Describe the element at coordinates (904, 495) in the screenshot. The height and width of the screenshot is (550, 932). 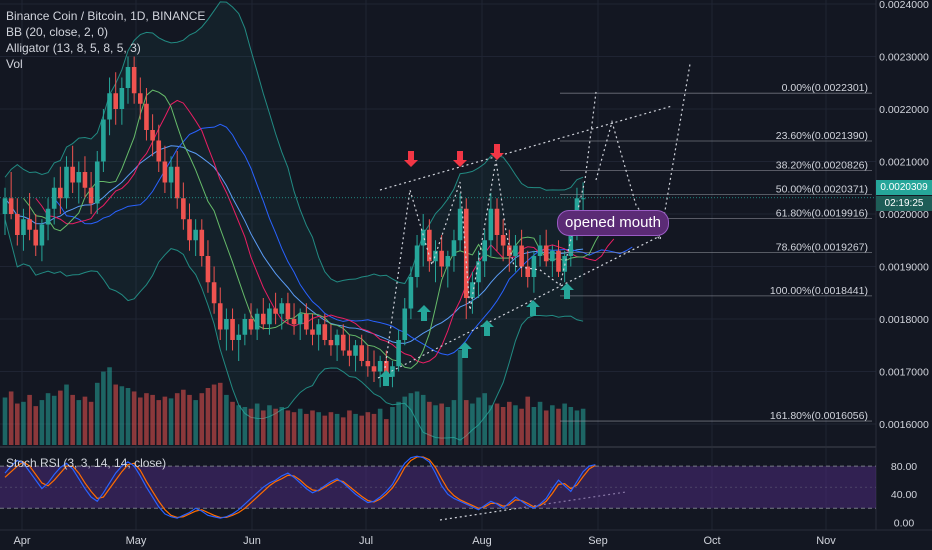
I see `stoch-tick-label: 40.00` at that location.